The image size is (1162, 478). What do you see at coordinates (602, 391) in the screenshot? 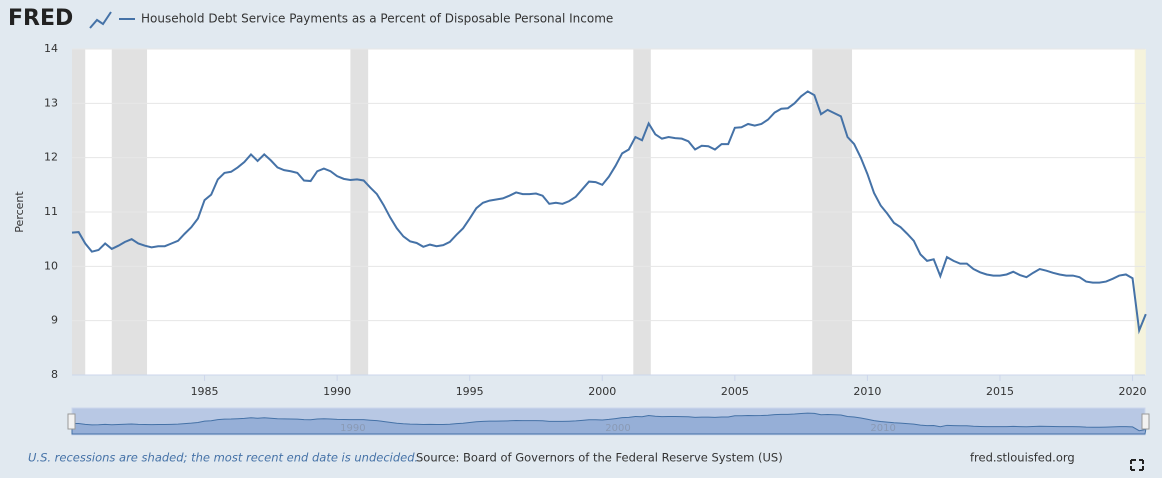
I see `x-tick-label: 2000` at bounding box center [602, 391].